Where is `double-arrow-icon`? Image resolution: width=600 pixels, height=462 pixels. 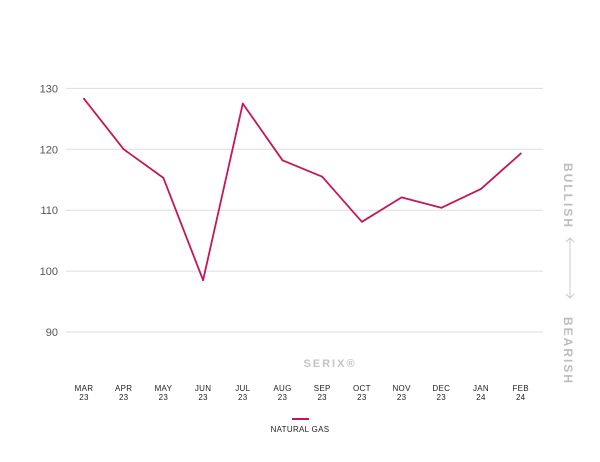 double-arrow-icon is located at coordinates (570, 268).